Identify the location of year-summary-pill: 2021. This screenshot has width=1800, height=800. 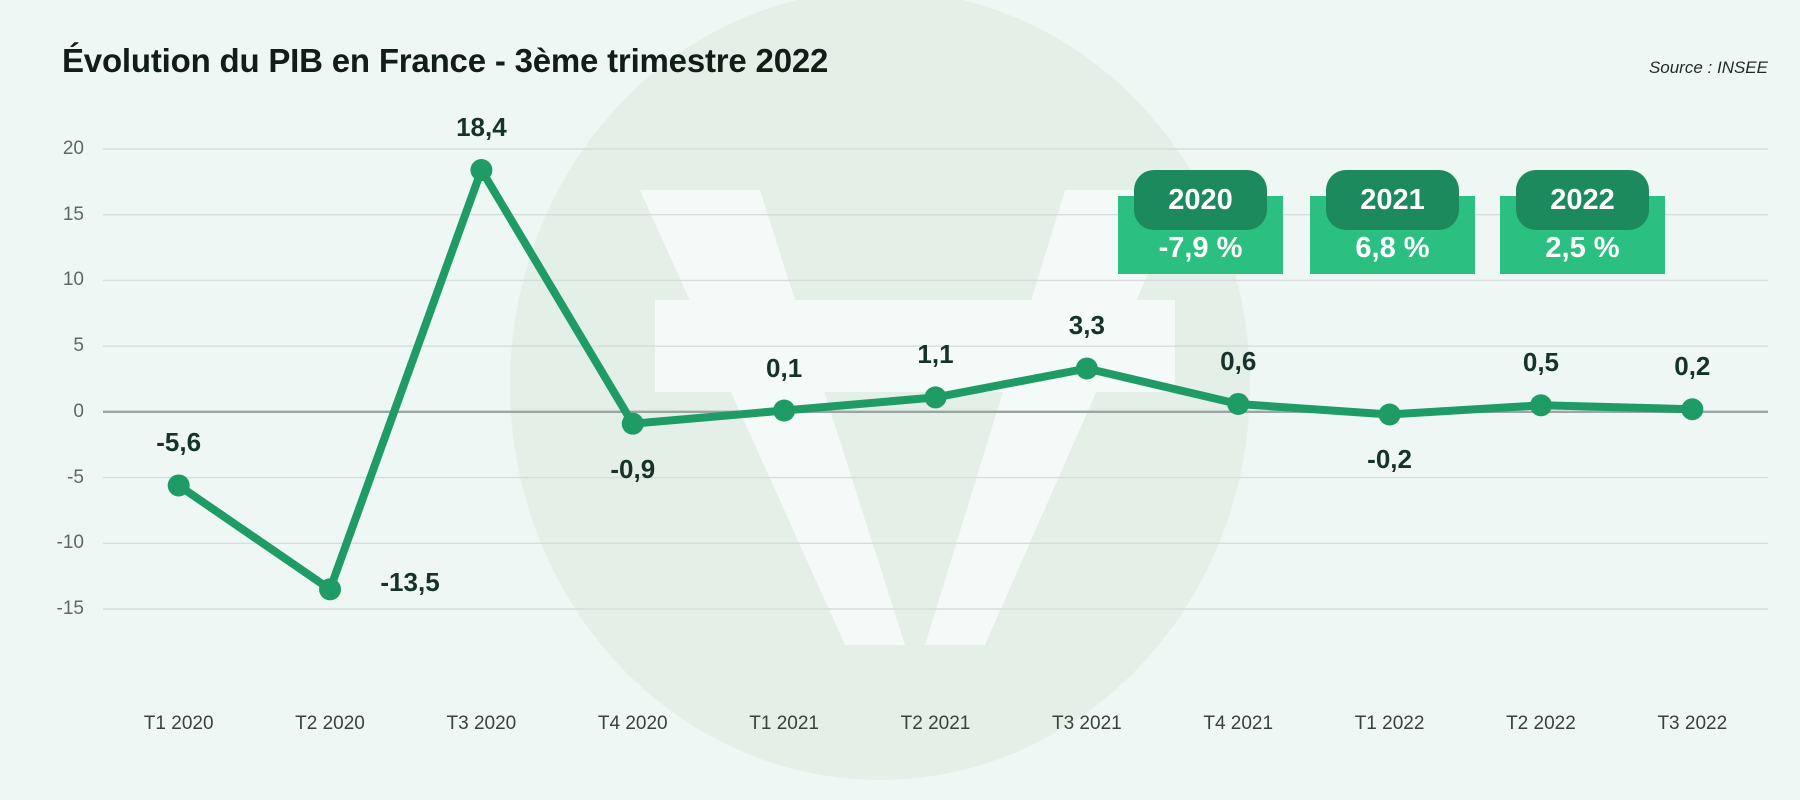
(1392, 200).